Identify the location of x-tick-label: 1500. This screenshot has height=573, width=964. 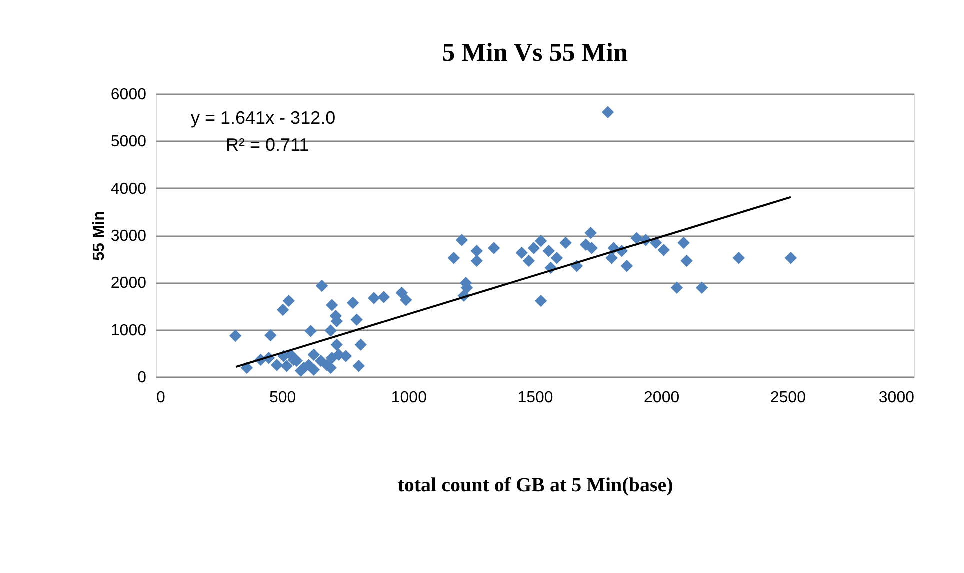
(536, 398).